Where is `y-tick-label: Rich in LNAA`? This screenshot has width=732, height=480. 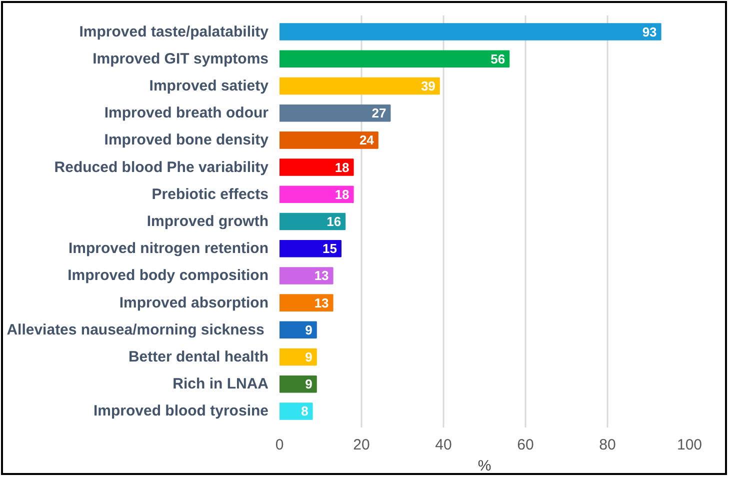
y-tick-label: Rich in LNAA is located at coordinates (220, 384).